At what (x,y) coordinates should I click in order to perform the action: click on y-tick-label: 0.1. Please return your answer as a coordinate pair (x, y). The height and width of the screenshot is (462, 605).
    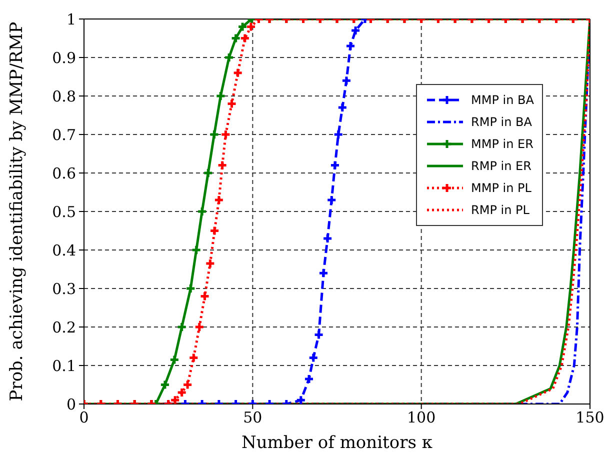
    Looking at the image, I should click on (64, 365).